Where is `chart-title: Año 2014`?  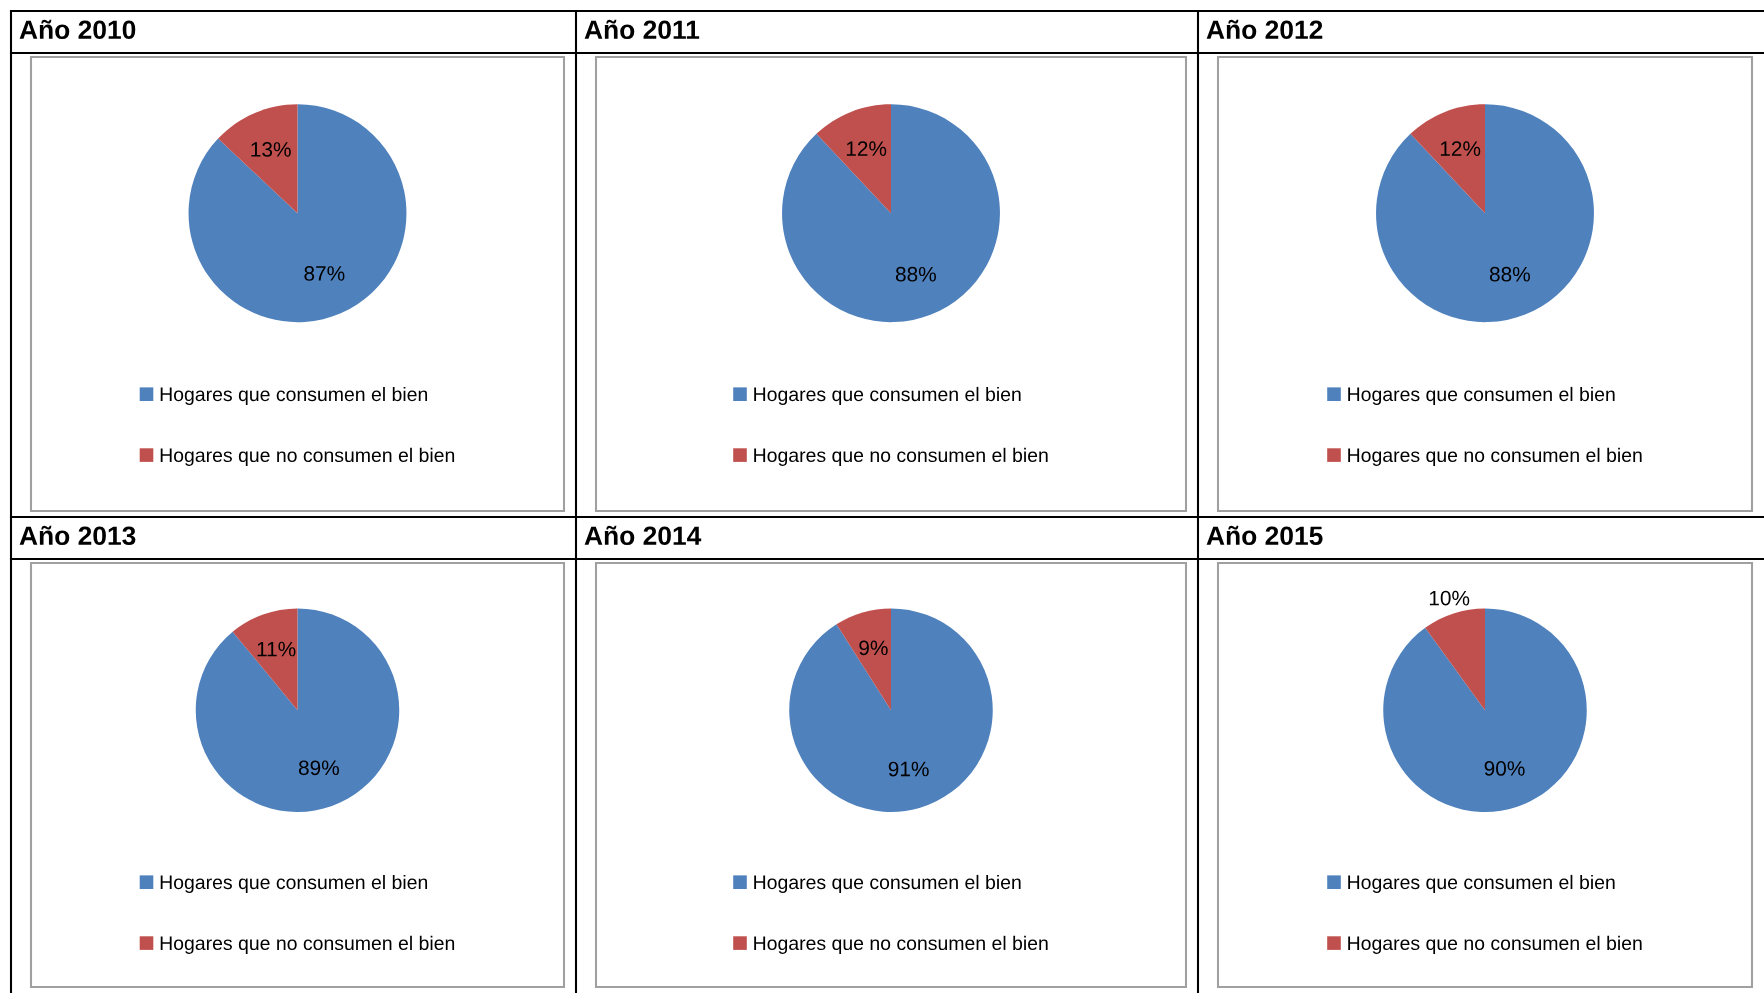
chart-title: Año 2014 is located at coordinates (643, 535).